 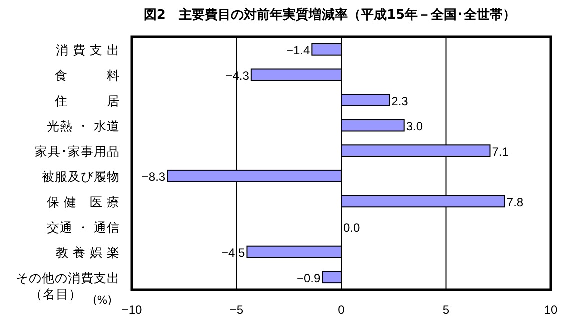 What do you see at coordinates (83, 126) in the screenshot?
I see `y-tick-label: 光熱 ・ 水道` at bounding box center [83, 126].